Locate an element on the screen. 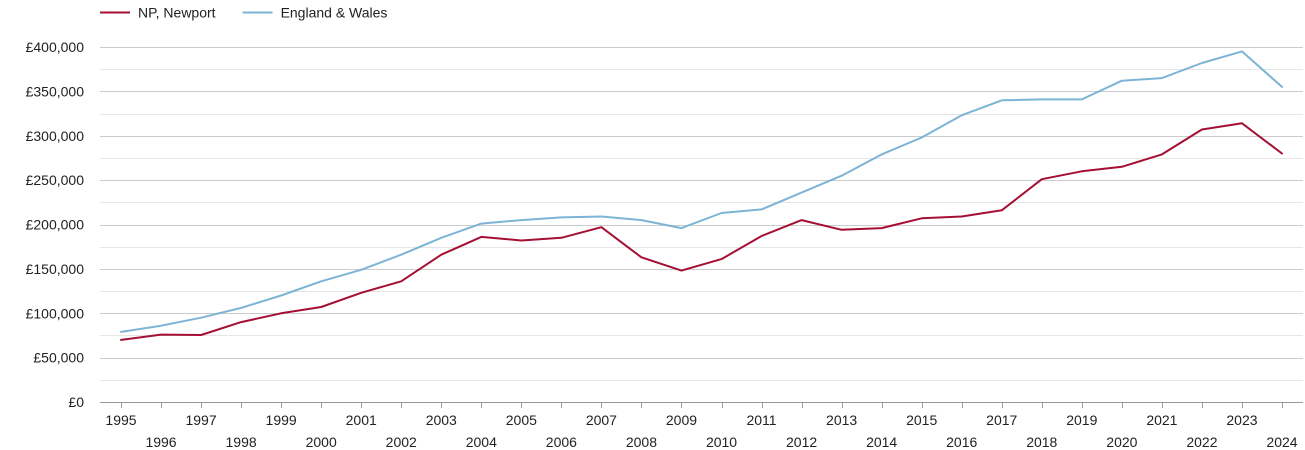  x-tick-label: 2021 is located at coordinates (1161, 420).